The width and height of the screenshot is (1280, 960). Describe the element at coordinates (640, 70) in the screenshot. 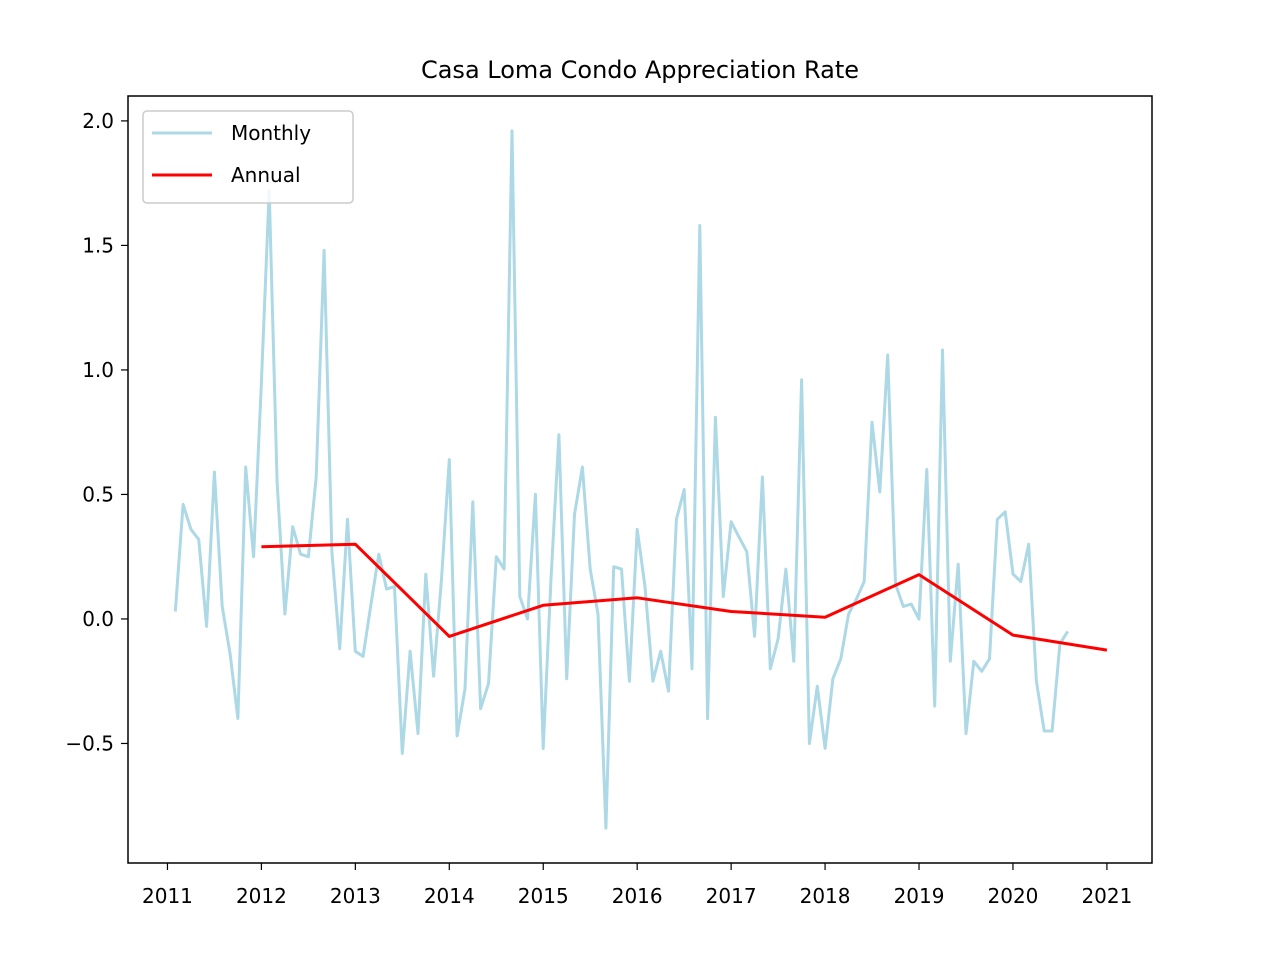

I see `chart-title: Casa Loma Condo Appreciation Rate` at that location.